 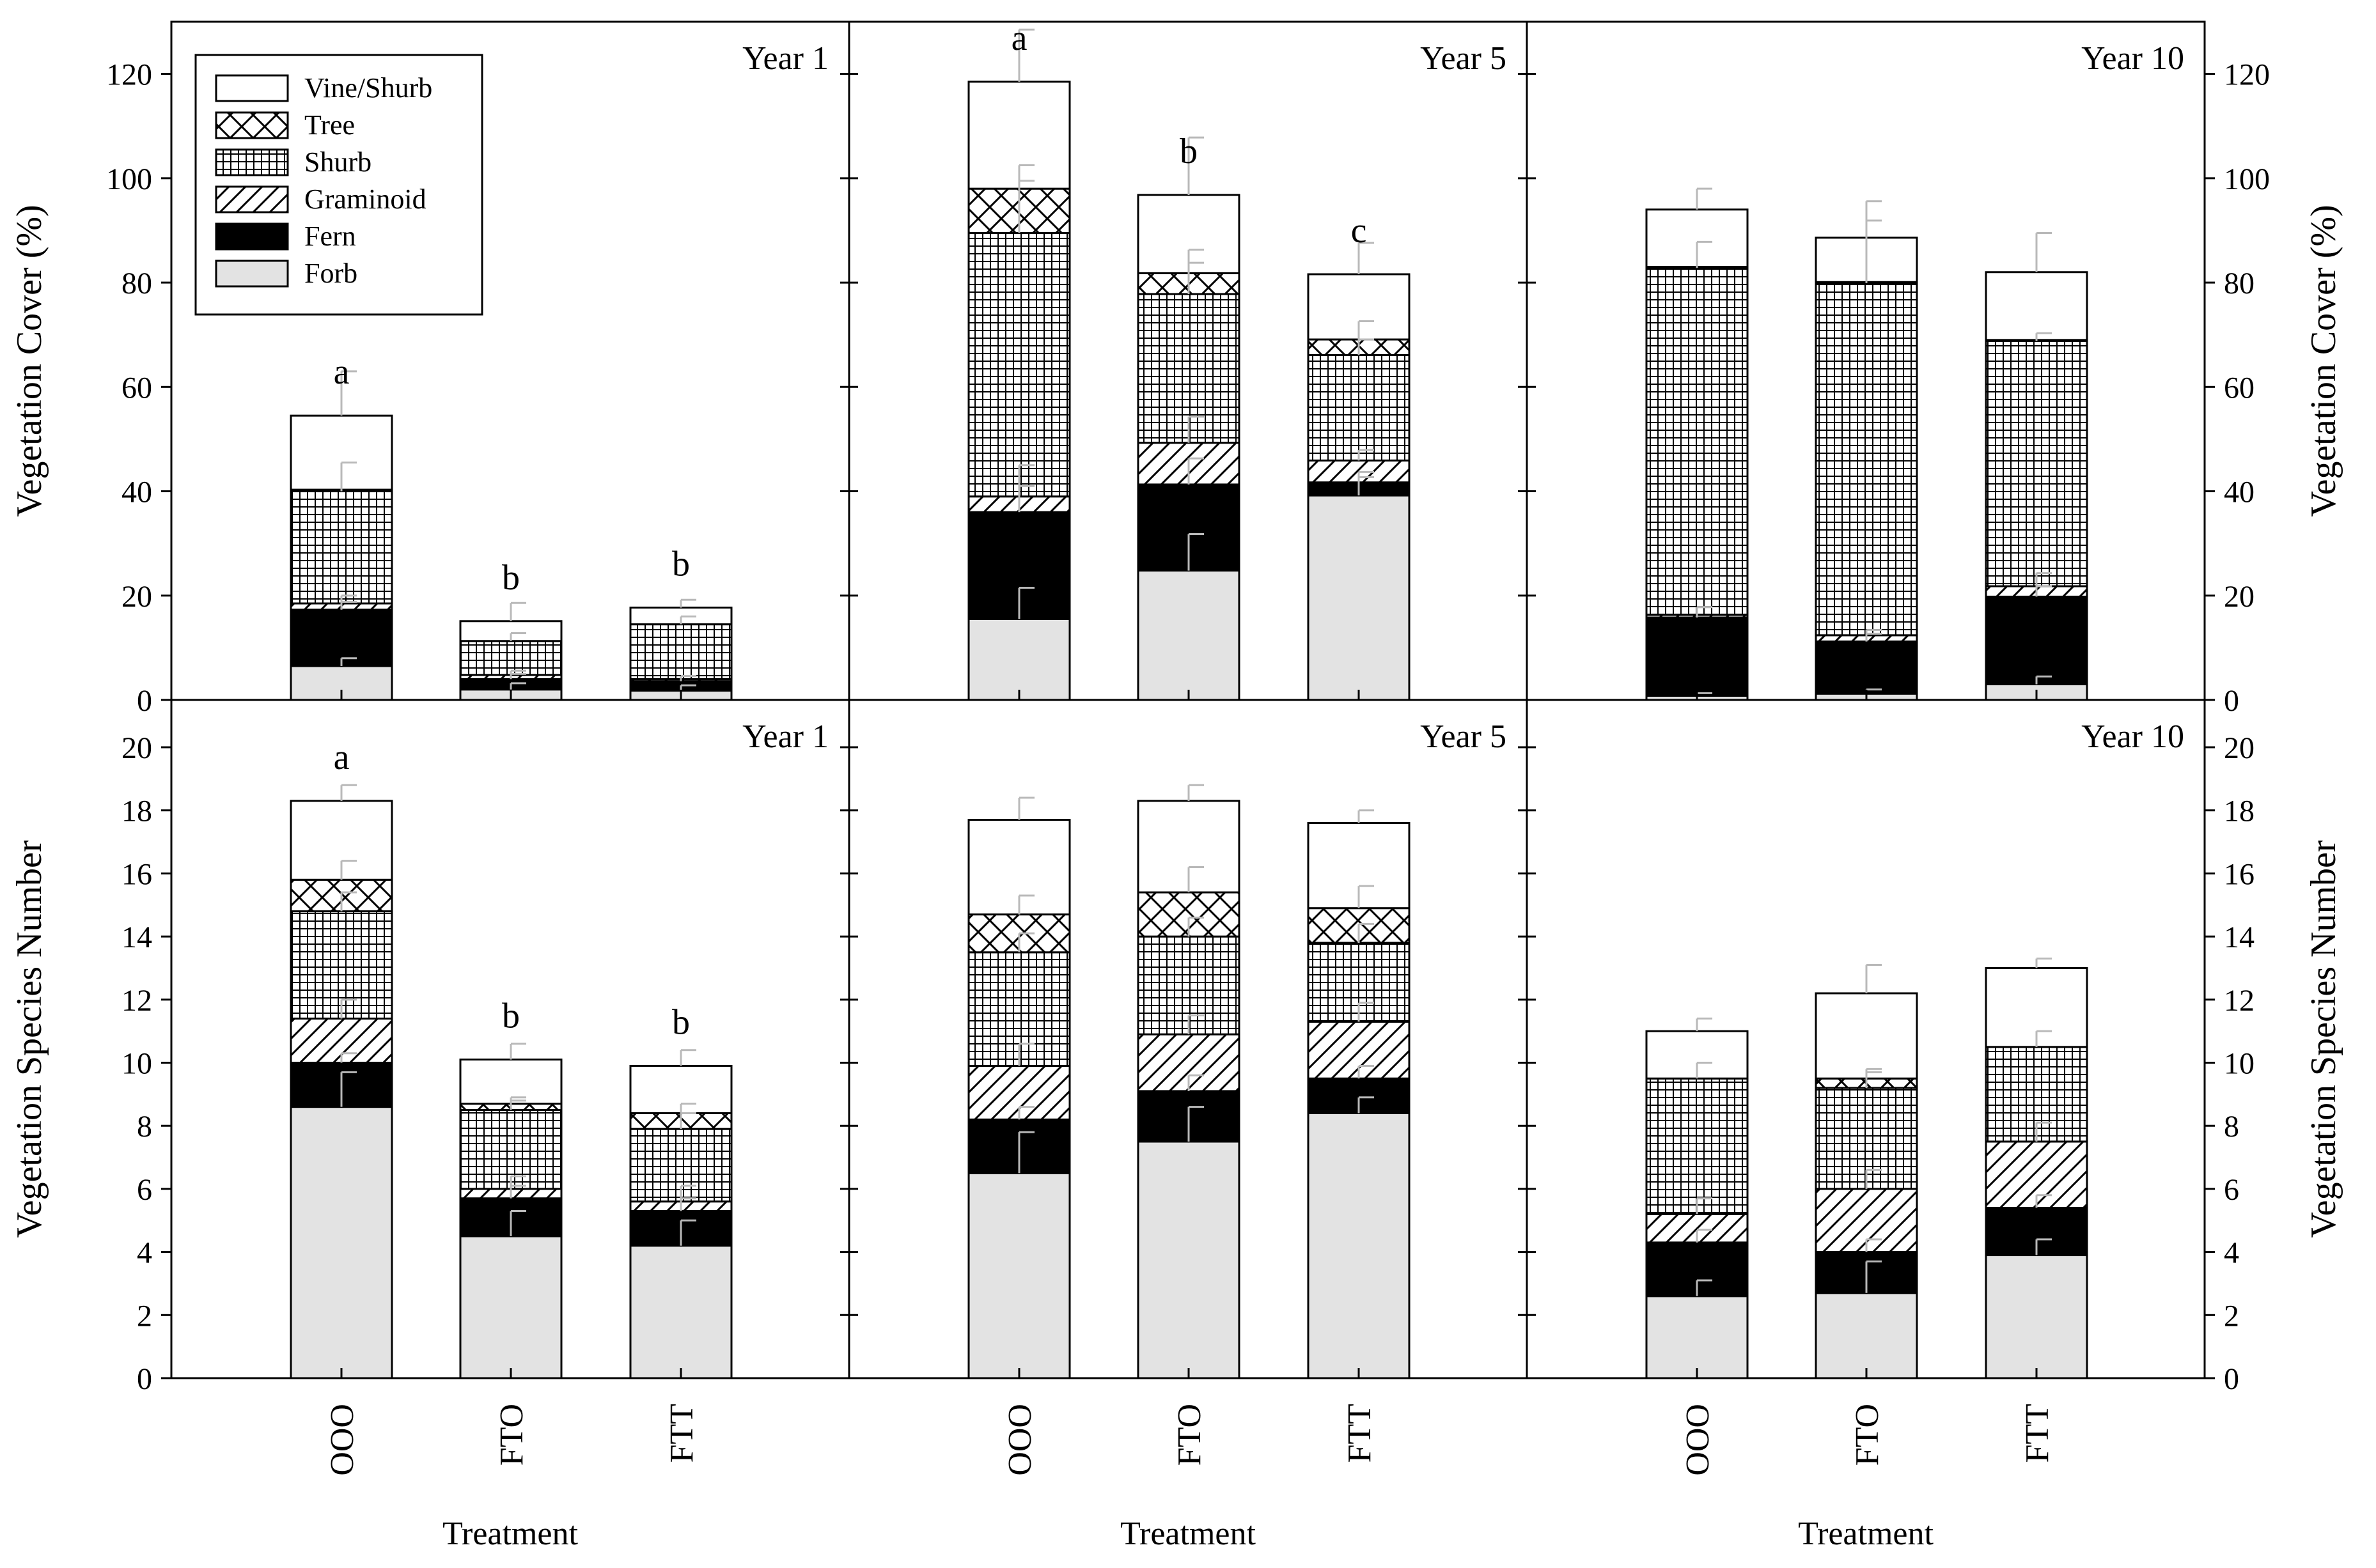 What do you see at coordinates (2247, 179) in the screenshot?
I see `y-tick-label-right-cover: 100` at bounding box center [2247, 179].